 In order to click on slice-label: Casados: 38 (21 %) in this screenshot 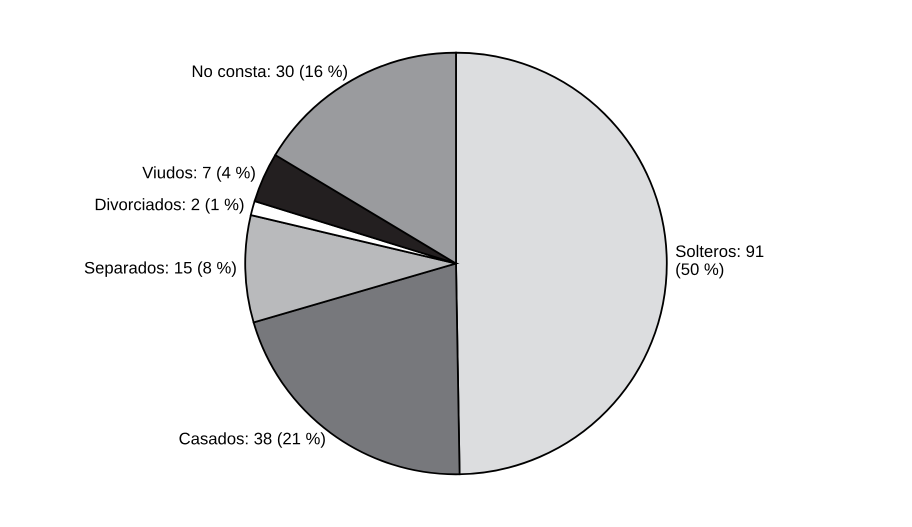, I will do `click(252, 440)`.